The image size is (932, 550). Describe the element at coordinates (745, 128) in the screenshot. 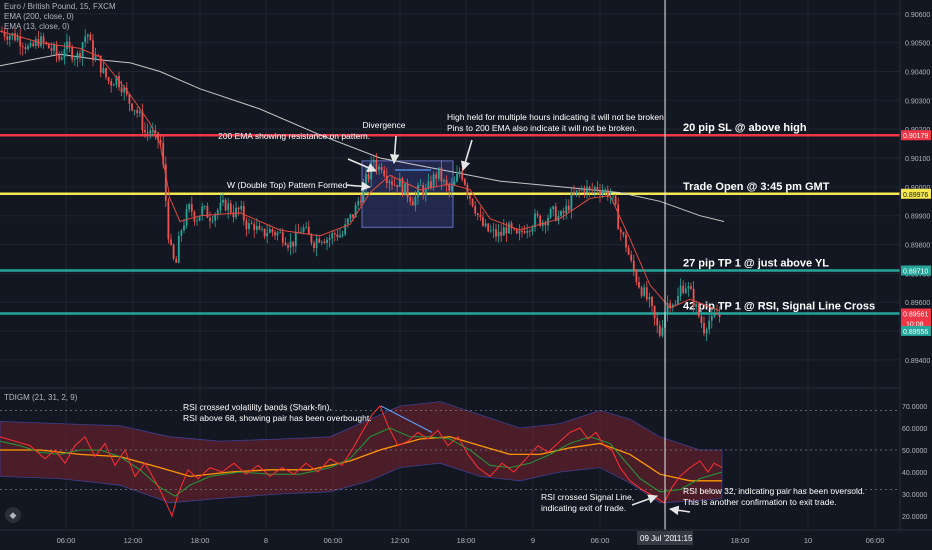

I see `level-label-sl: 20 pip SL @ above high` at that location.